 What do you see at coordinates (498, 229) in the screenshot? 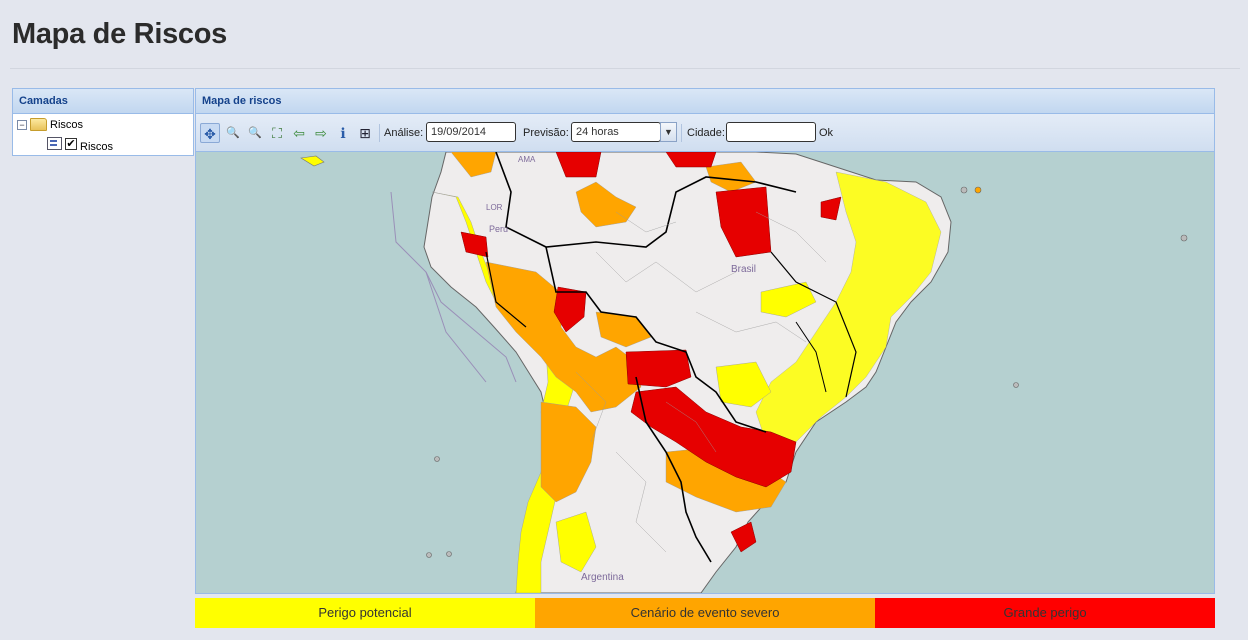
I see `map-label-peru: Peru` at bounding box center [498, 229].